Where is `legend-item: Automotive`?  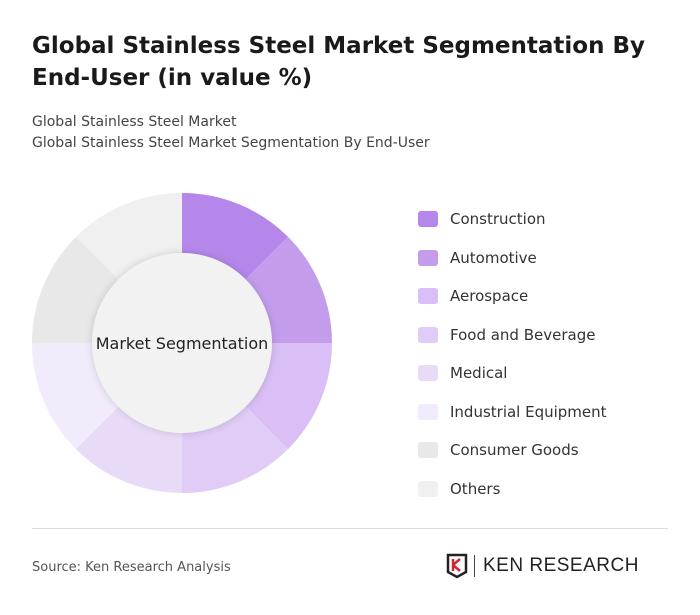 legend-item: Automotive is located at coordinates (512, 258).